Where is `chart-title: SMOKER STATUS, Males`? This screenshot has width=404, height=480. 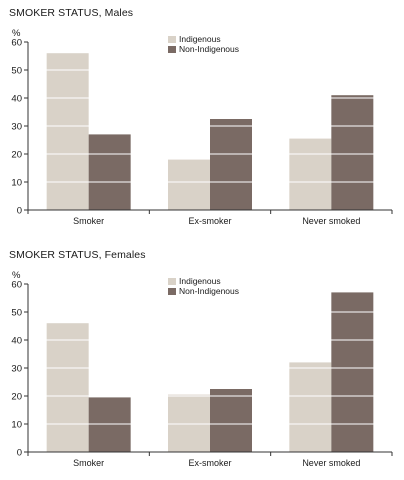
chart-title: SMOKER STATUS, Males is located at coordinates (71, 13).